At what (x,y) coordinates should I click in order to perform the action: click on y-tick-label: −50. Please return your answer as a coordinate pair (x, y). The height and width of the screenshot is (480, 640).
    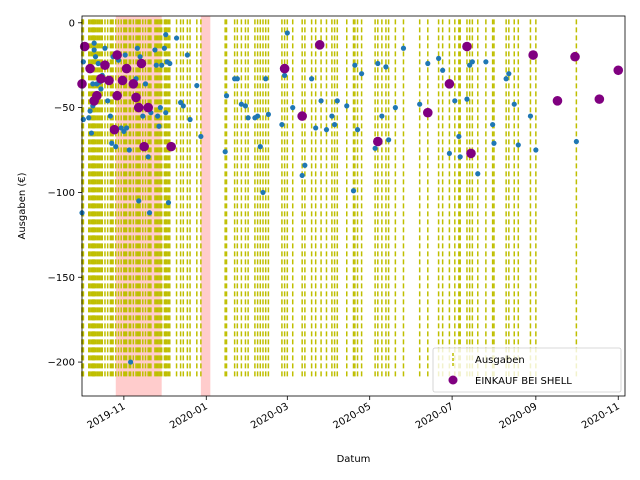
    Looking at the image, I should click on (64, 108).